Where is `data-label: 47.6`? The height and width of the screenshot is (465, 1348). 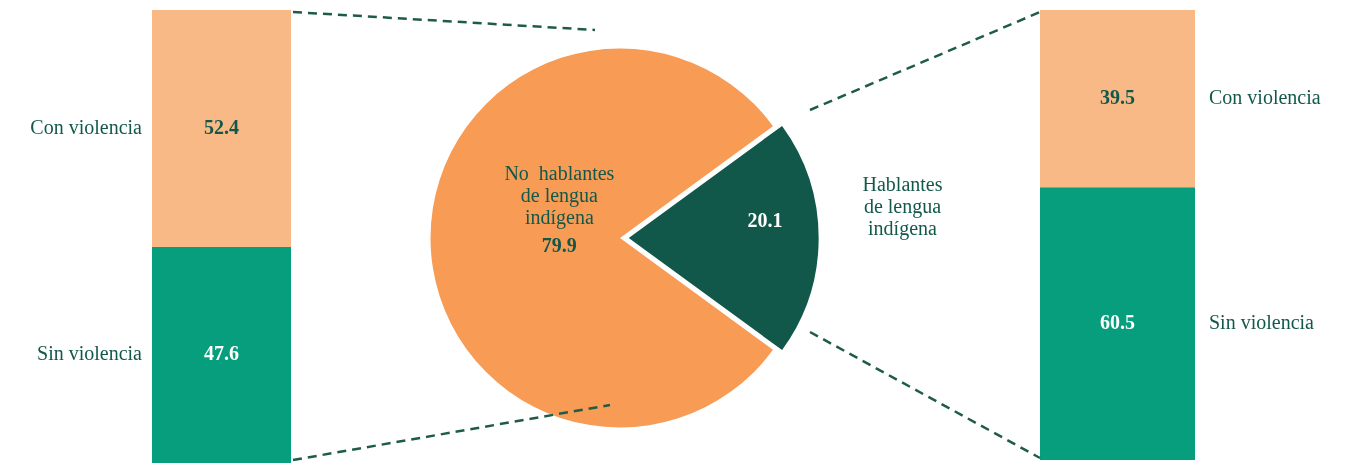 data-label: 47.6 is located at coordinates (221, 353).